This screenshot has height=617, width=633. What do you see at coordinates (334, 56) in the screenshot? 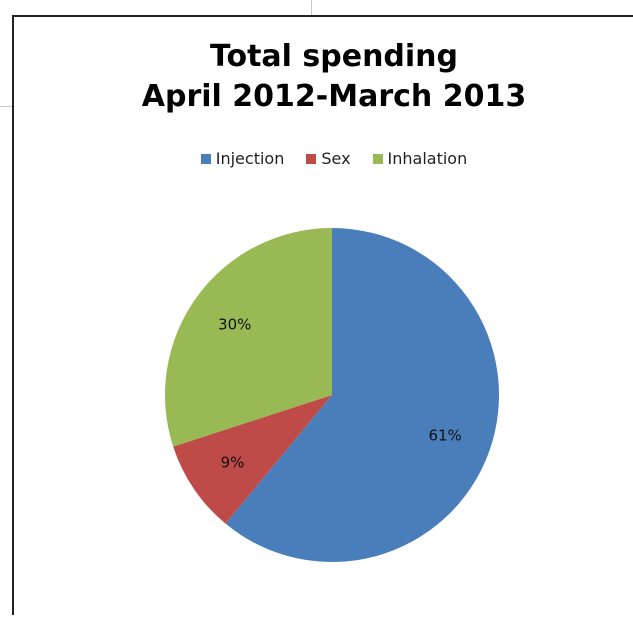
I see `chart-title-line-1: Total spending` at bounding box center [334, 56].